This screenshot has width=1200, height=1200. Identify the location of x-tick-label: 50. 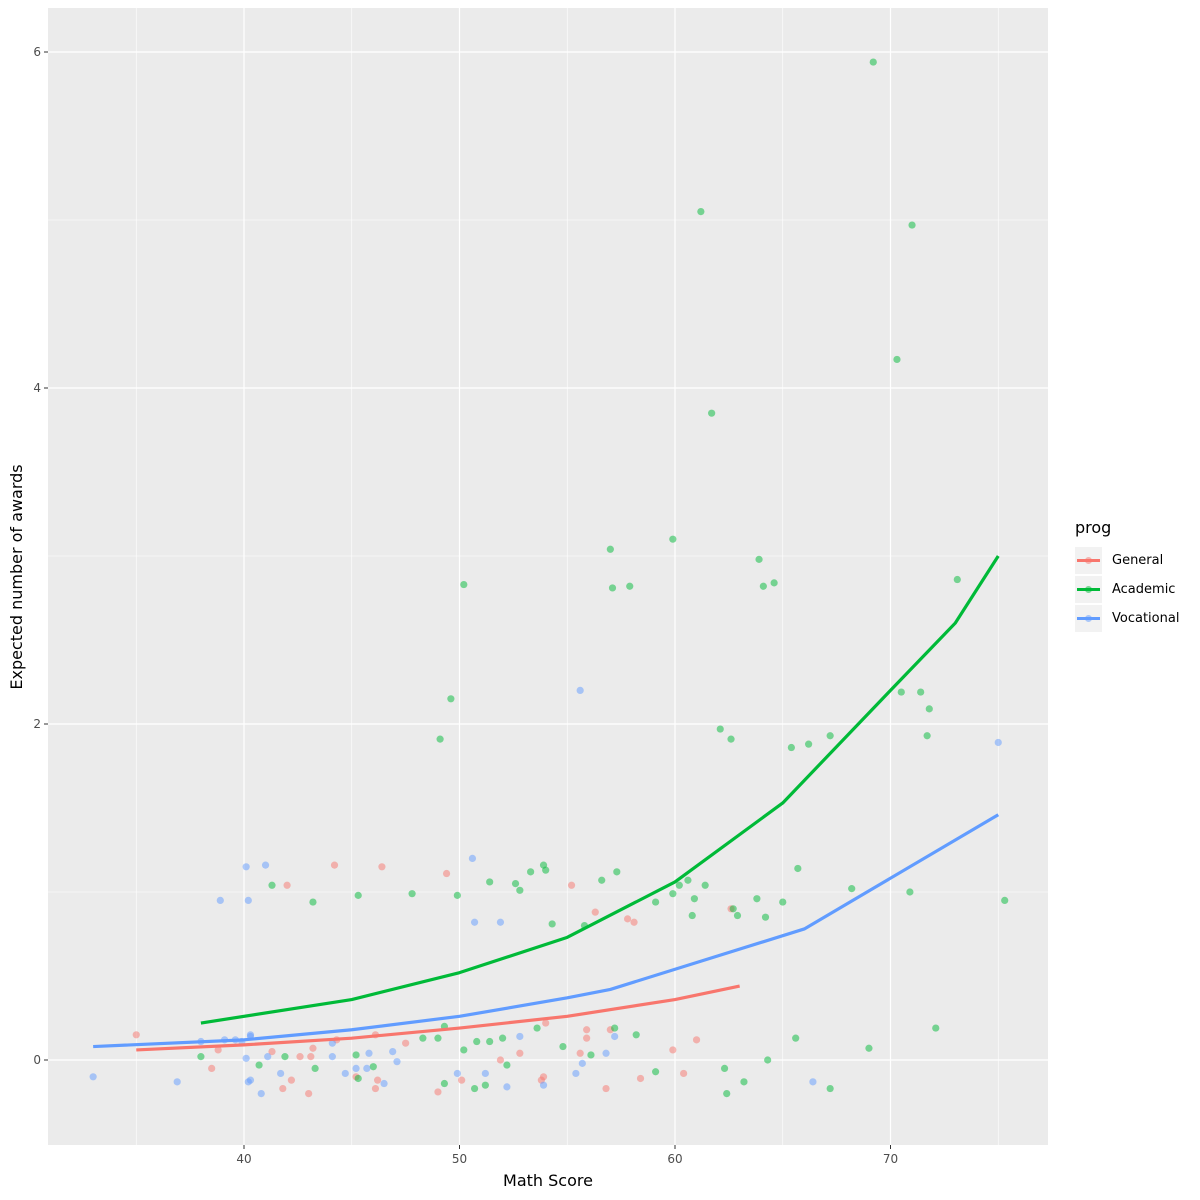
(459, 1159).